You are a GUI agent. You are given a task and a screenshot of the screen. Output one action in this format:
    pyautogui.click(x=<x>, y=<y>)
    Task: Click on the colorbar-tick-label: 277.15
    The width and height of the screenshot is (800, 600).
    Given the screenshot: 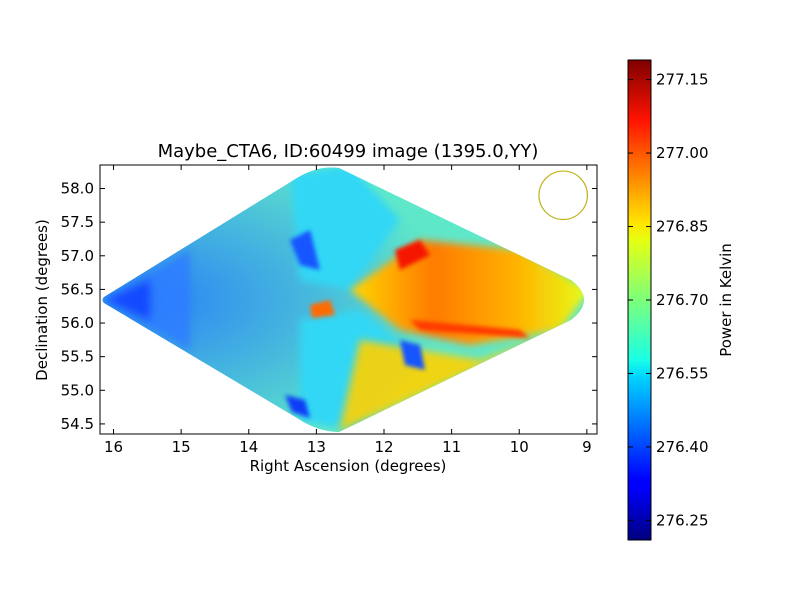 What is the action you would take?
    pyautogui.click(x=682, y=80)
    